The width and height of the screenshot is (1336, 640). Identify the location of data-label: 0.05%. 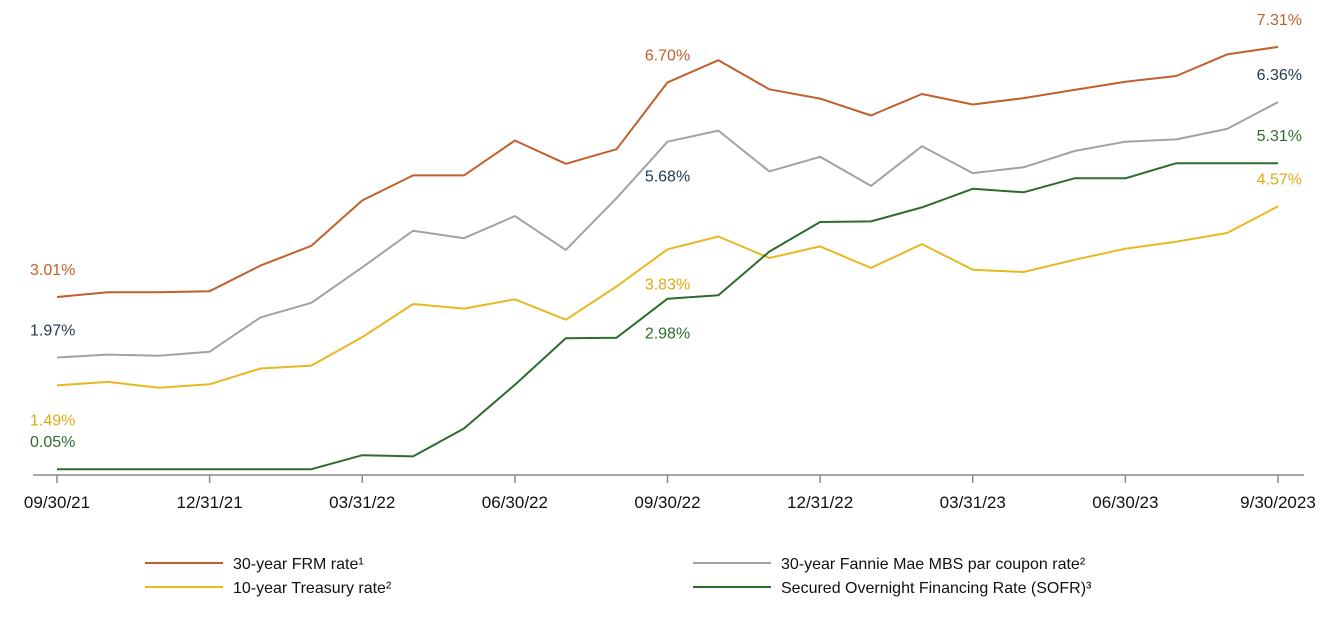
(52, 442).